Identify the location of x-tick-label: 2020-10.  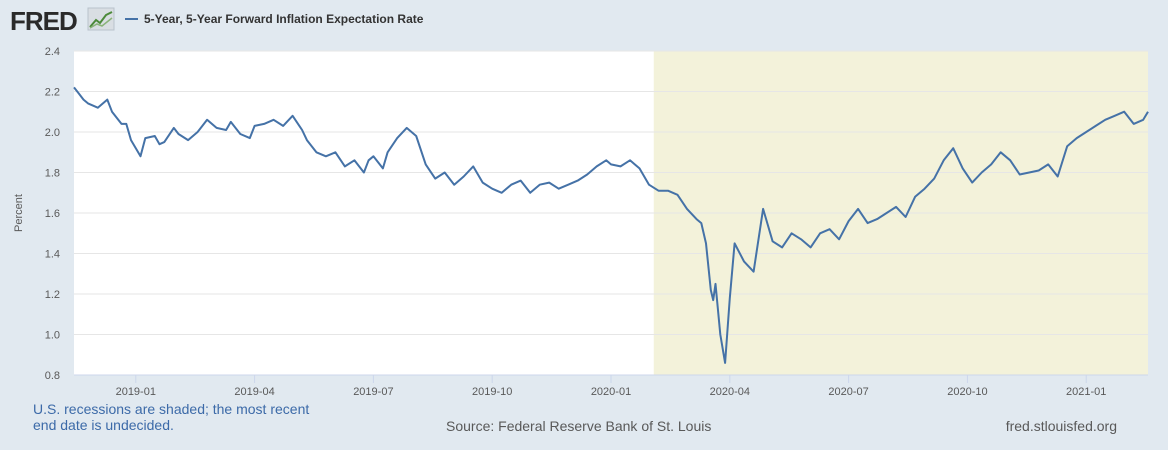
(967, 392).